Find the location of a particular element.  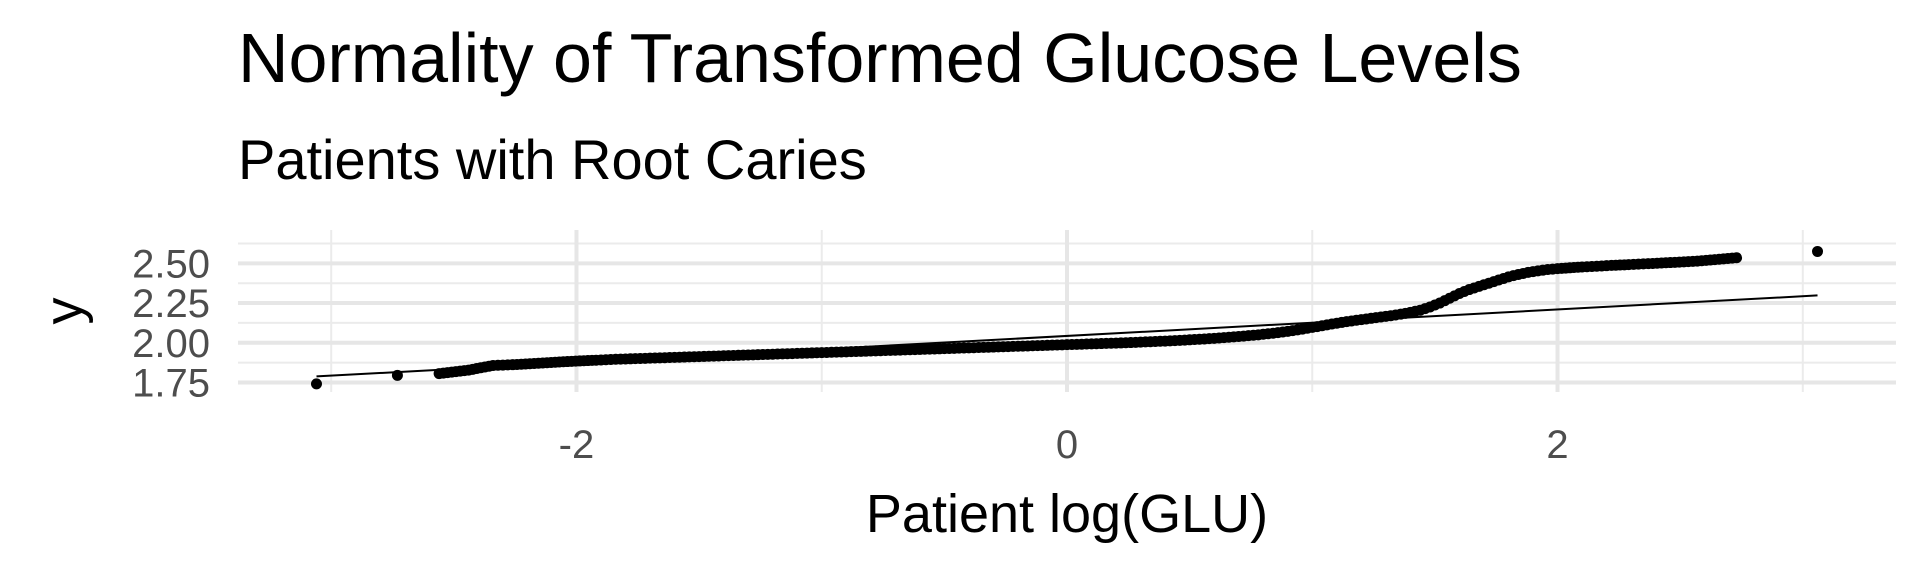

x-axis-ticks: -2 0 2 is located at coordinates (1064, 445).